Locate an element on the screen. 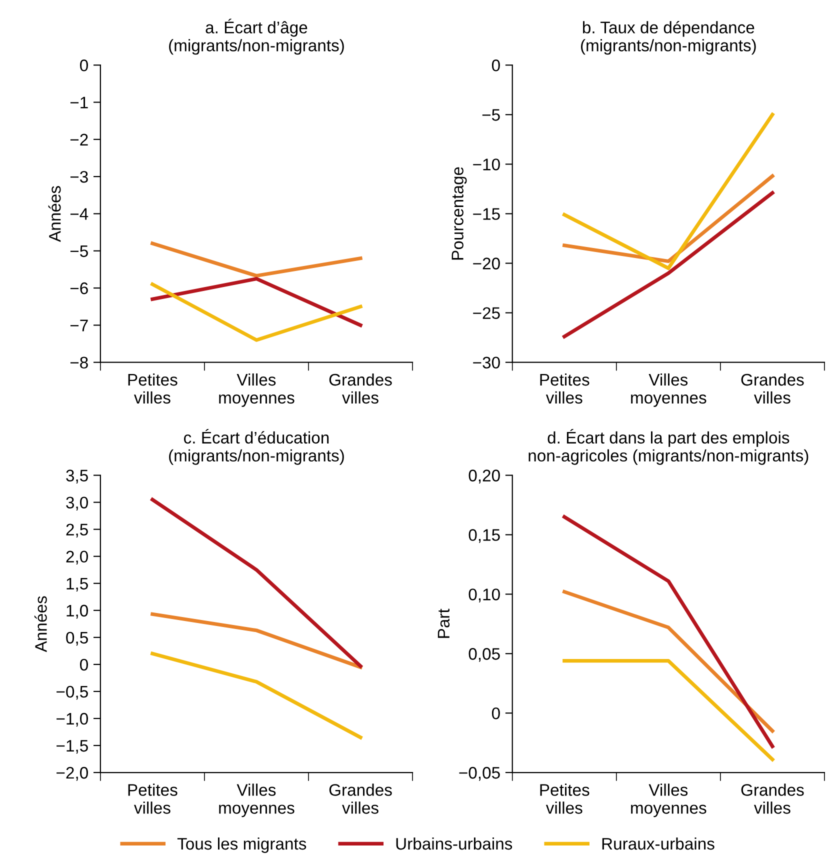 Image resolution: width=837 pixels, height=868 pixels. y-axis-title: Part is located at coordinates (444, 623).